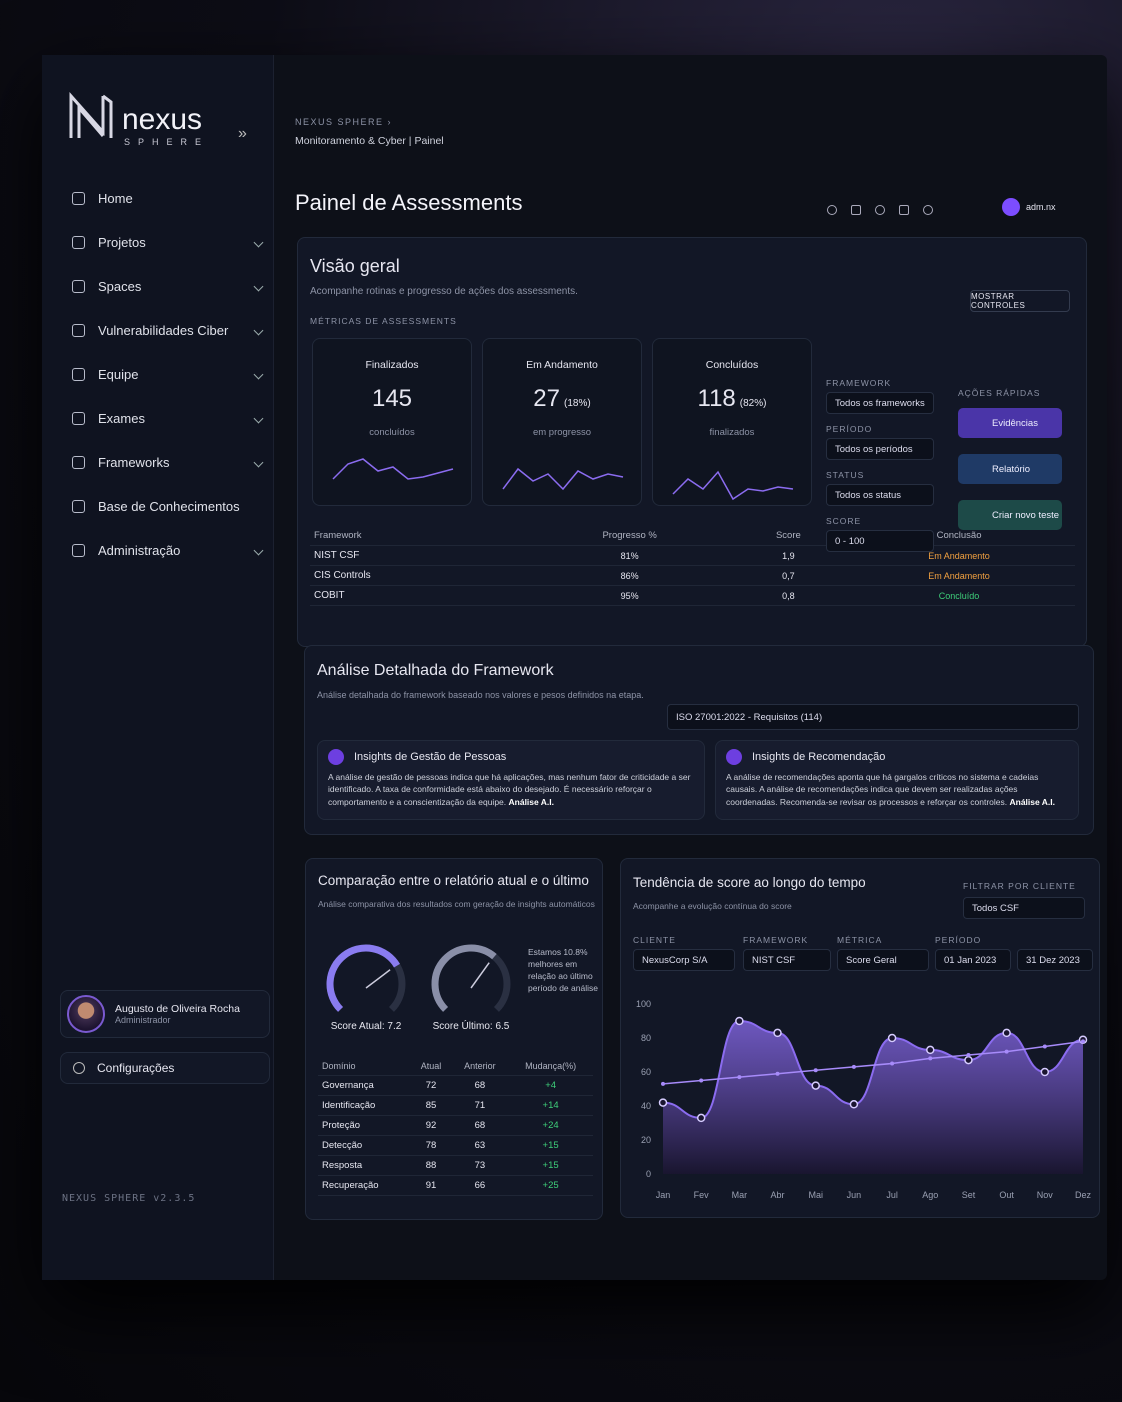 The width and height of the screenshot is (1122, 1402). I want to click on sparkline-line, so click(393, 469).